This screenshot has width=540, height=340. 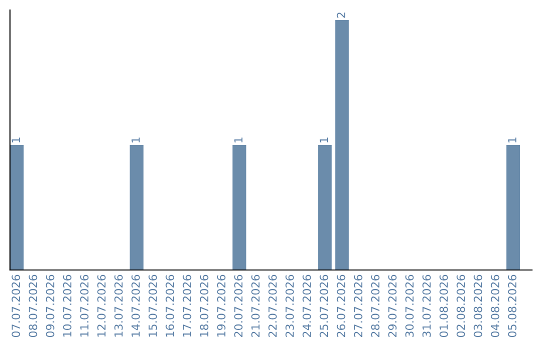 What do you see at coordinates (101, 305) in the screenshot?
I see `x-tick-label: 12.07.2026` at bounding box center [101, 305].